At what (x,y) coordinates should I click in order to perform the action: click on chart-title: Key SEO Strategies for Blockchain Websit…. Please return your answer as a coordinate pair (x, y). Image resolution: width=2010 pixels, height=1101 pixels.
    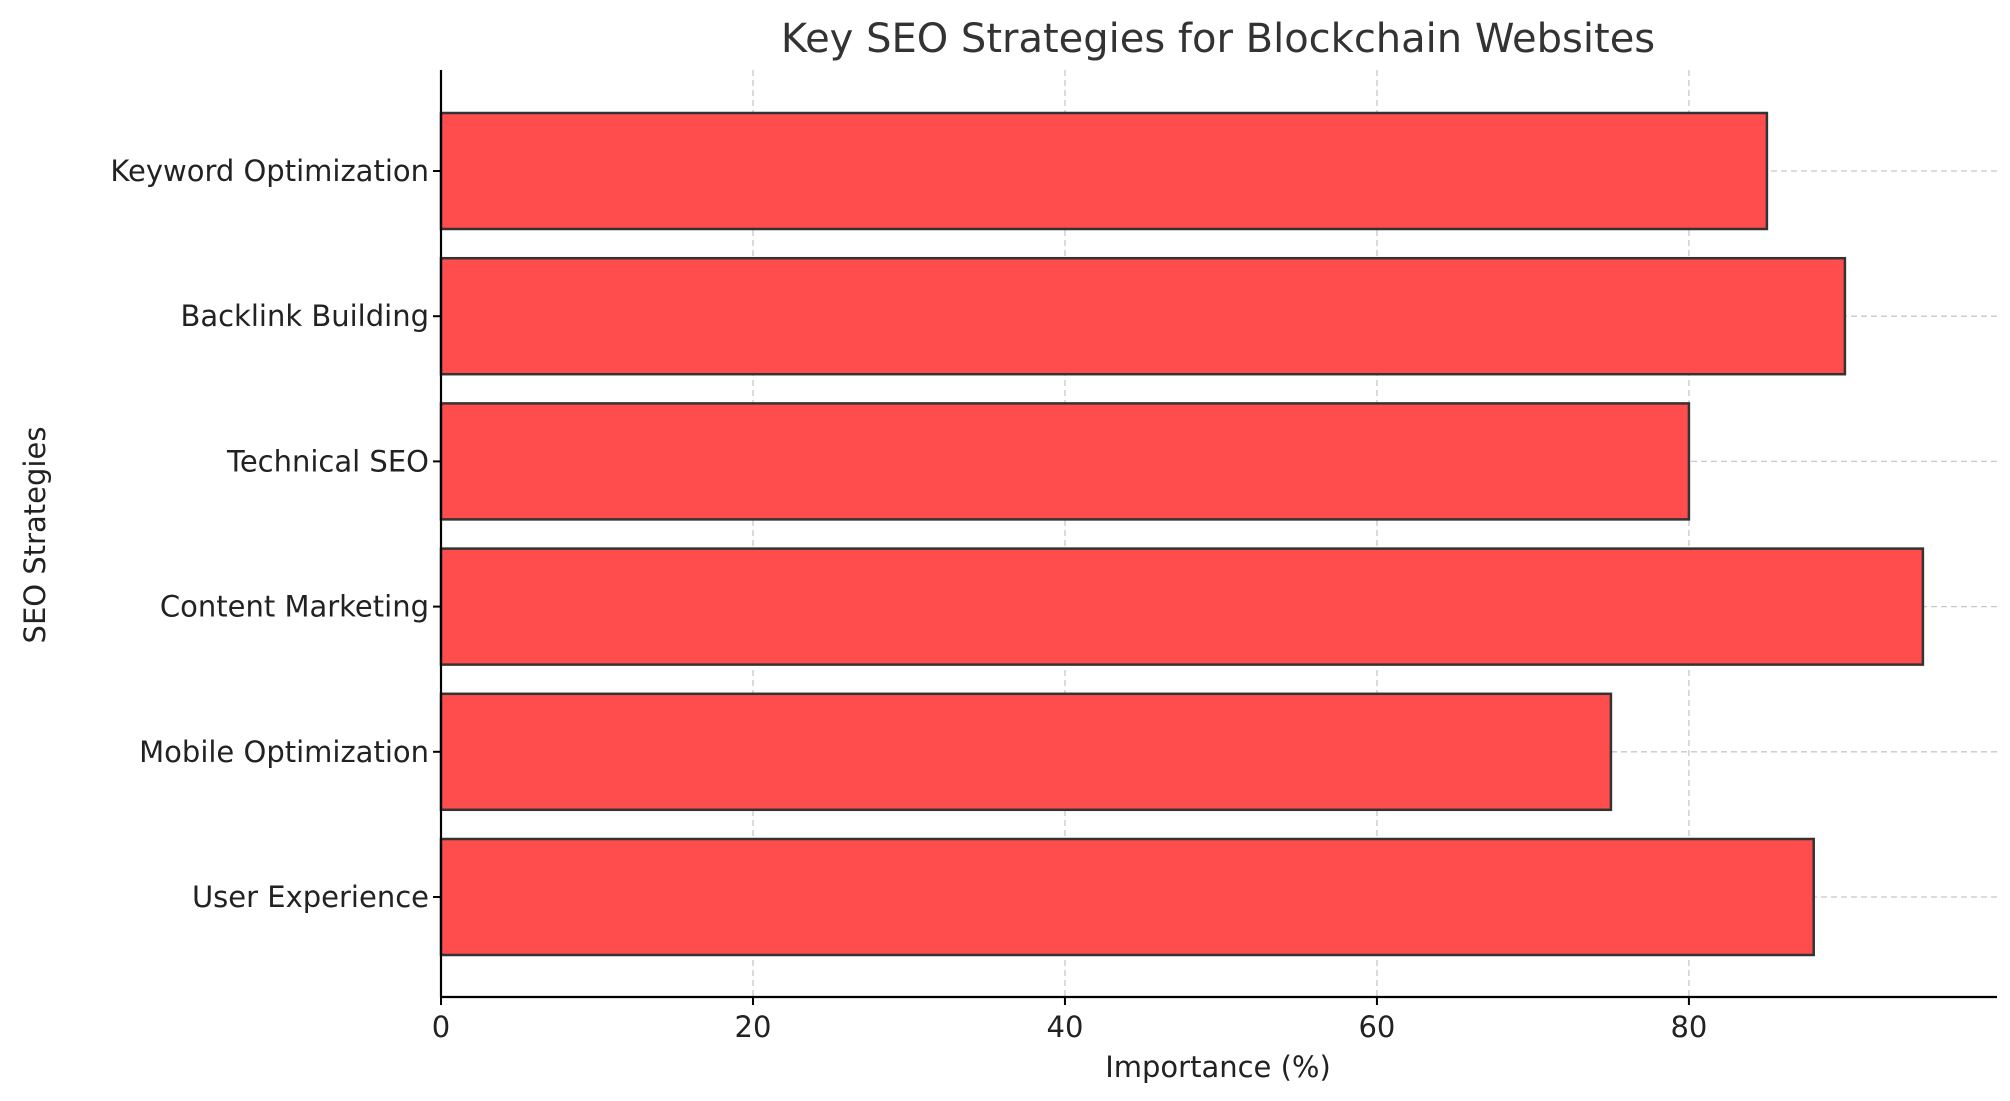
    Looking at the image, I should click on (1218, 39).